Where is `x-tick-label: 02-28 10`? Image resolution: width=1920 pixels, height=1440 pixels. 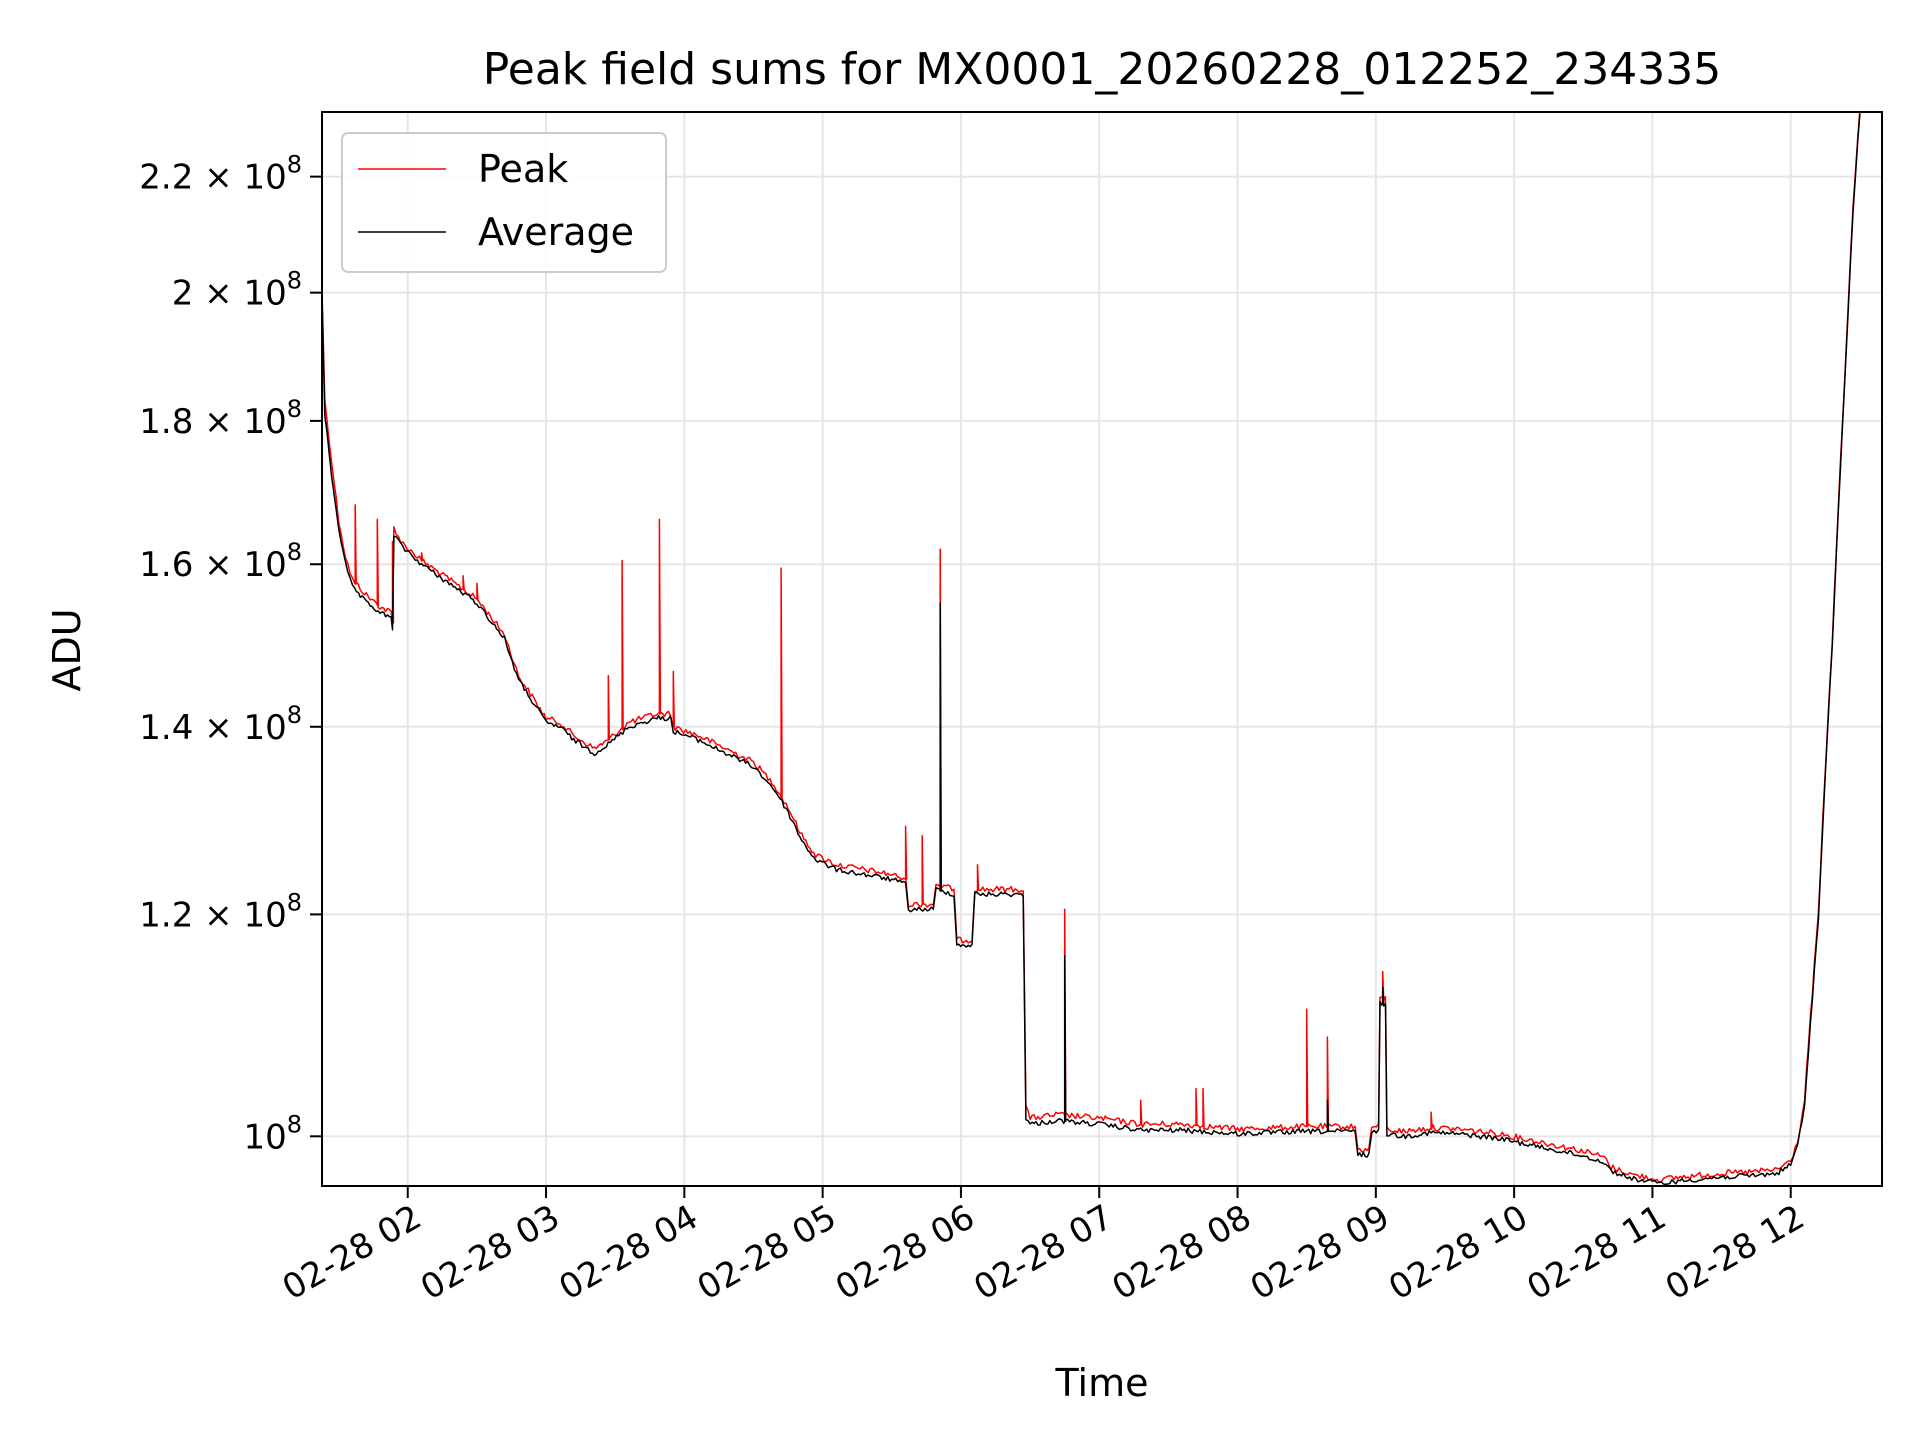 x-tick-label: 02-28 10 is located at coordinates (1458, 1252).